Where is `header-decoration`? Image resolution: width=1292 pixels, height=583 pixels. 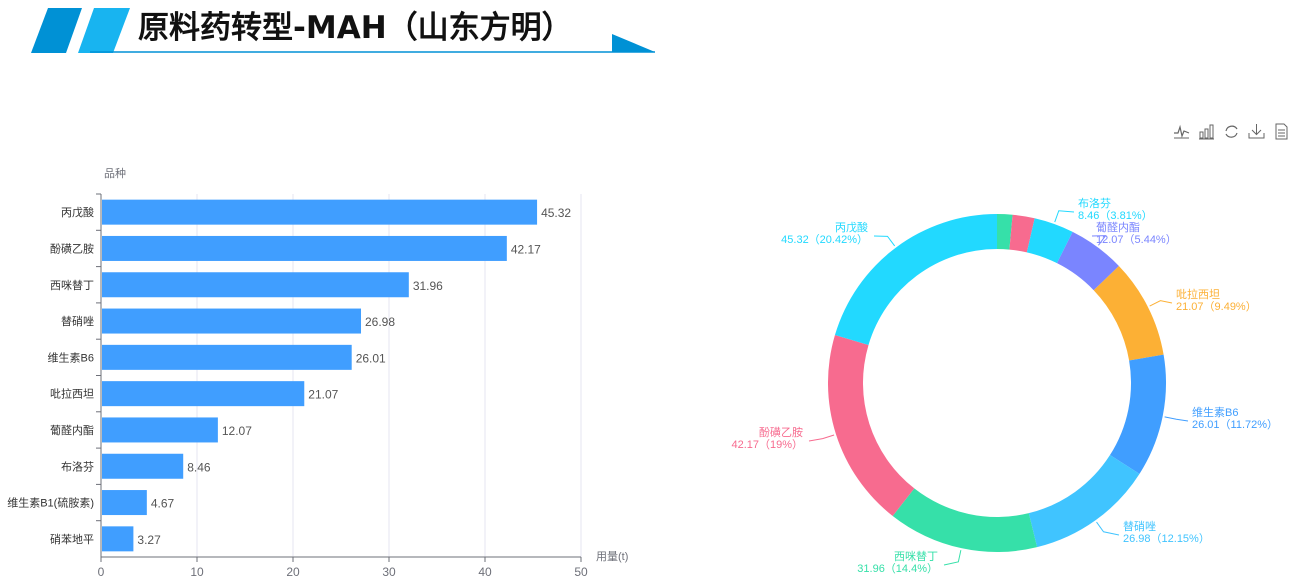
header-decoration is located at coordinates (343, 30).